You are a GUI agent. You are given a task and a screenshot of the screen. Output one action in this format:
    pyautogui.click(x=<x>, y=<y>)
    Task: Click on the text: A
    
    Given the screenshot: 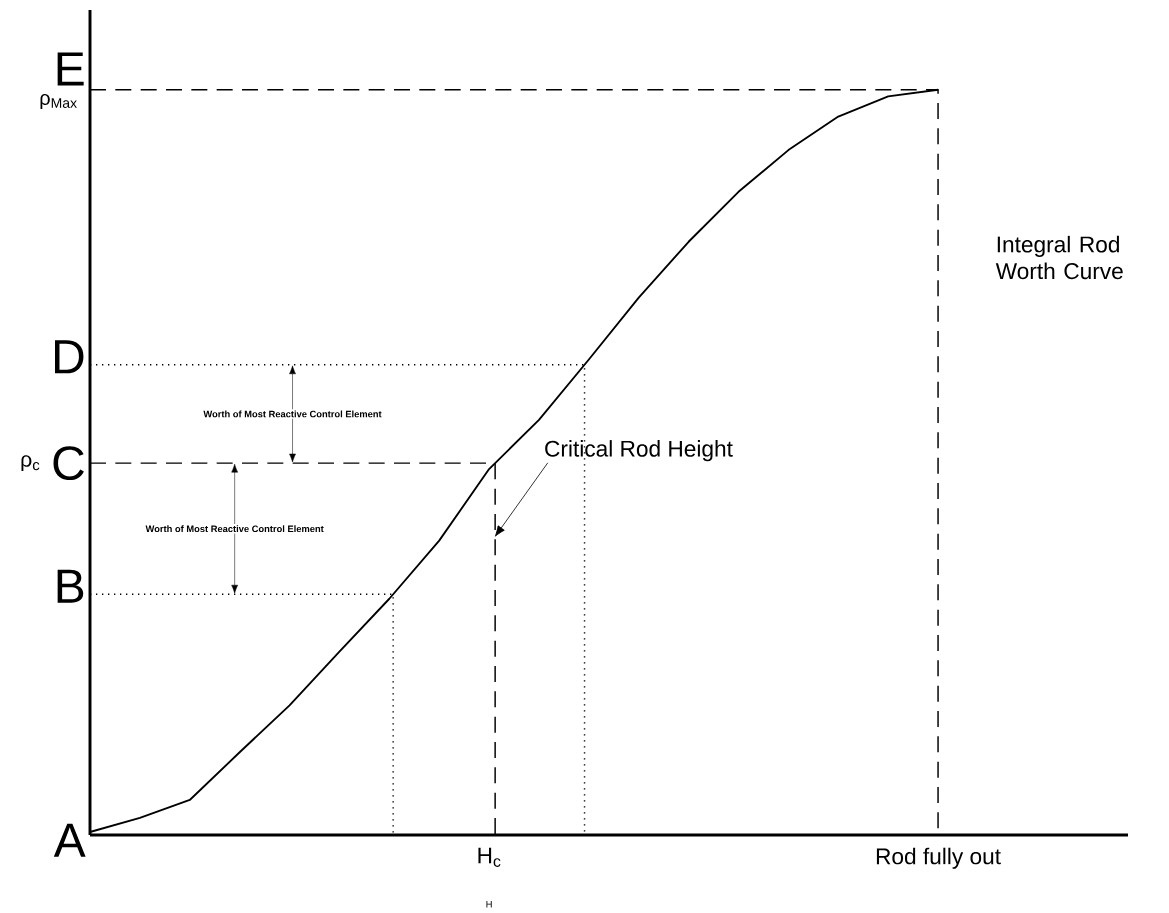 What is the action you would take?
    pyautogui.click(x=69, y=840)
    